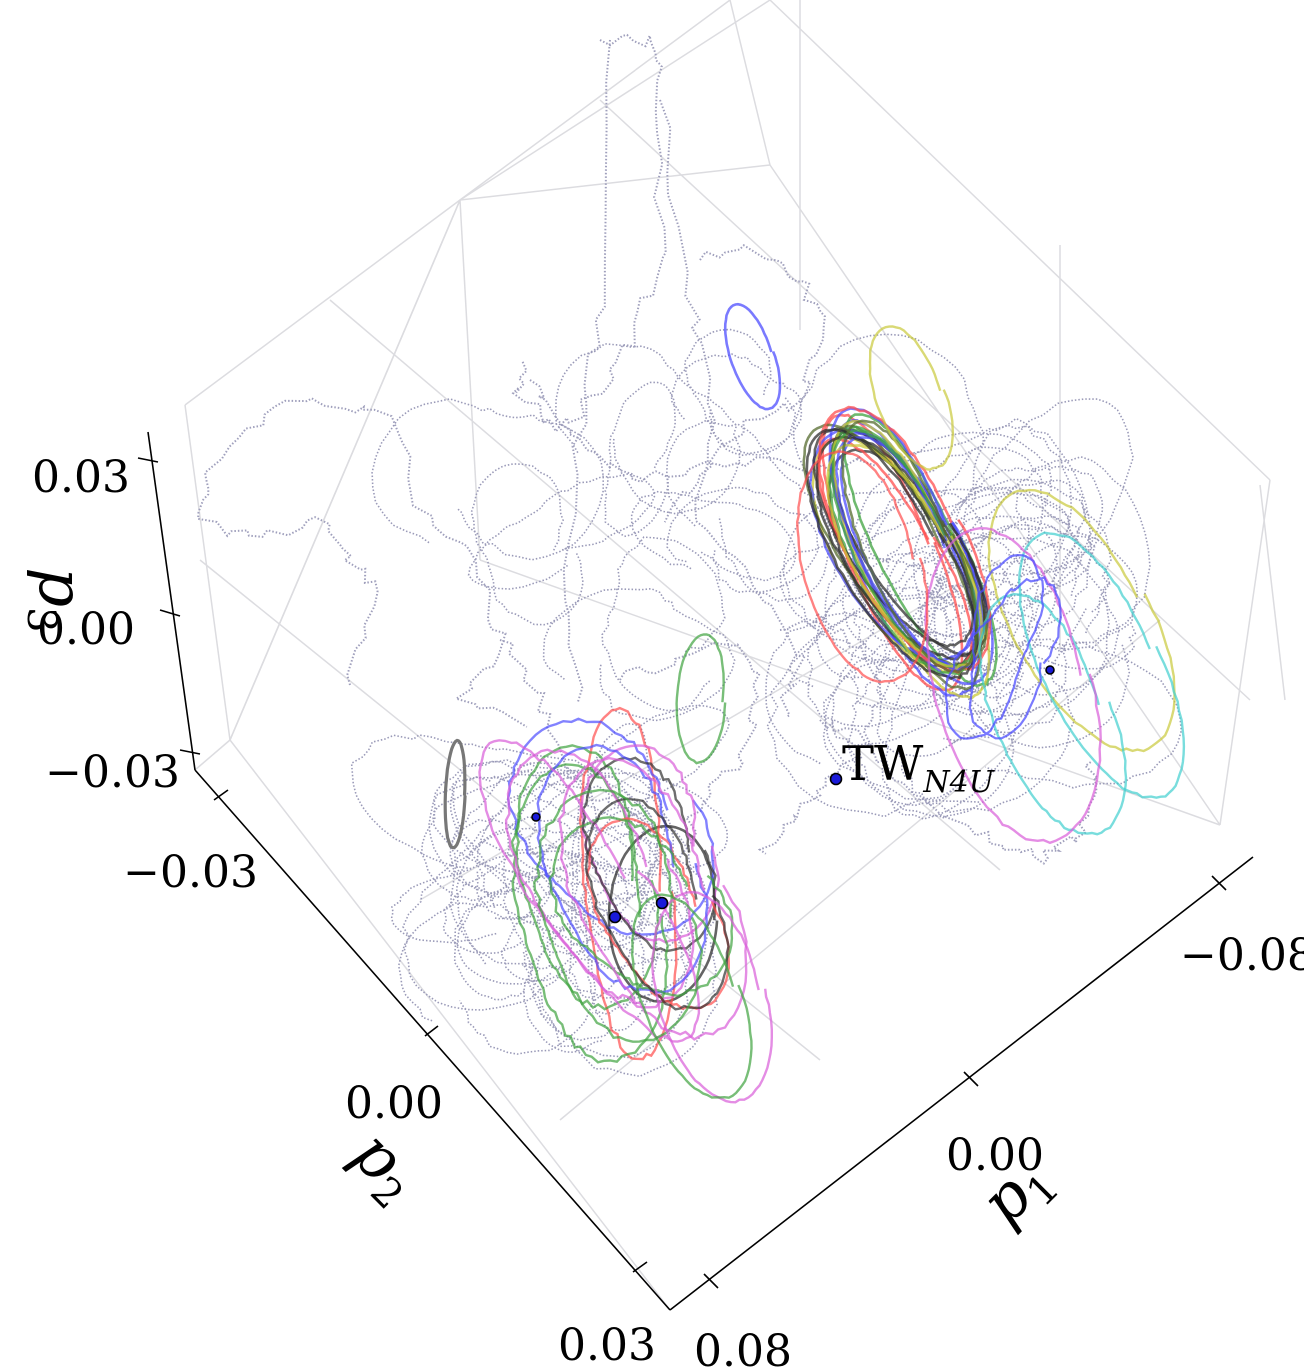  What do you see at coordinates (1242, 955) in the screenshot?
I see `p1-tick-label: −0.08` at bounding box center [1242, 955].